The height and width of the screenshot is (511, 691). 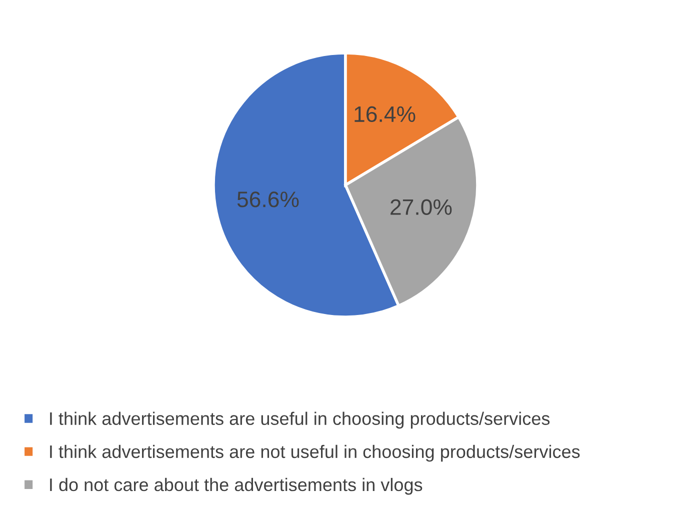 What do you see at coordinates (300, 420) in the screenshot?
I see `legend-label: I think advertisements are useful in choosing products/services` at bounding box center [300, 420].